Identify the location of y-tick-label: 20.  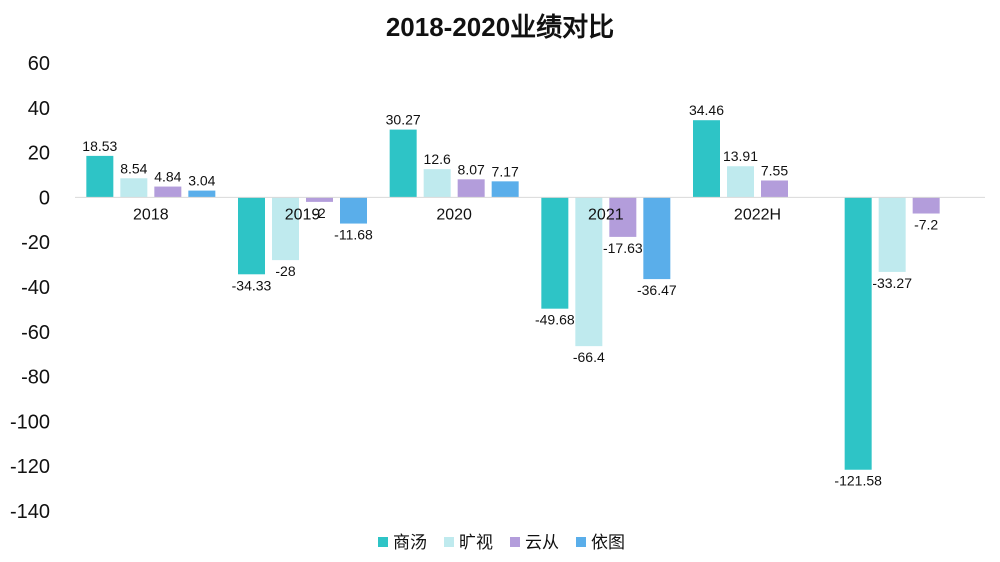
(39, 154).